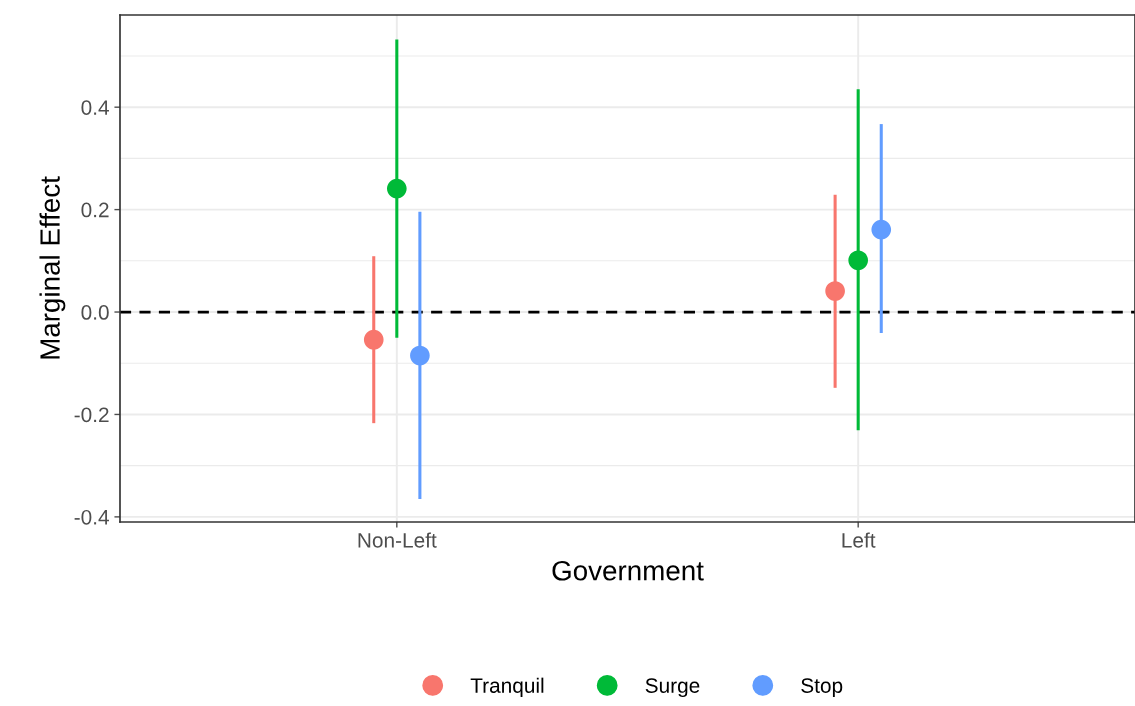 The height and width of the screenshot is (706, 1135). What do you see at coordinates (95, 210) in the screenshot?
I see `y-tick-label: 0.2` at bounding box center [95, 210].